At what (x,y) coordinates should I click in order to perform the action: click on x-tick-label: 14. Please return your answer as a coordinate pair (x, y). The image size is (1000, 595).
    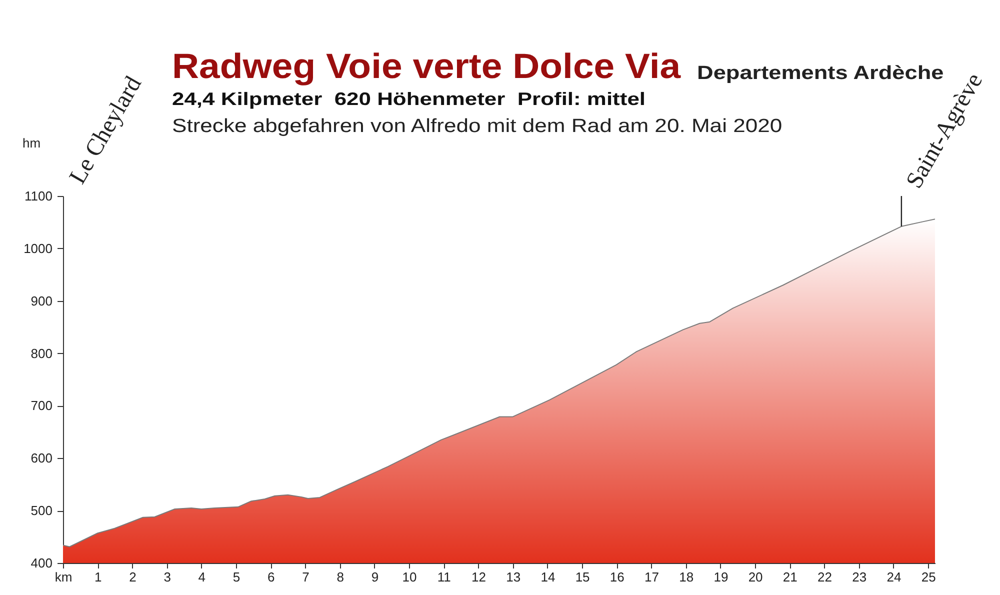
    Looking at the image, I should click on (548, 577).